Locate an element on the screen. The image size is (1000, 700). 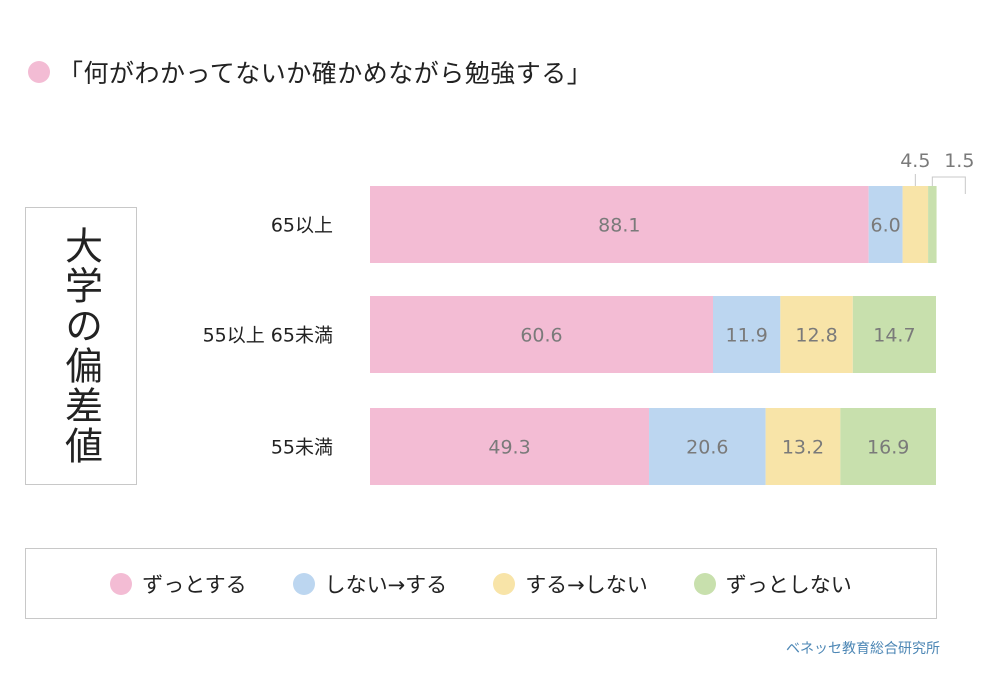
data-label: 88.1 is located at coordinates (619, 226).